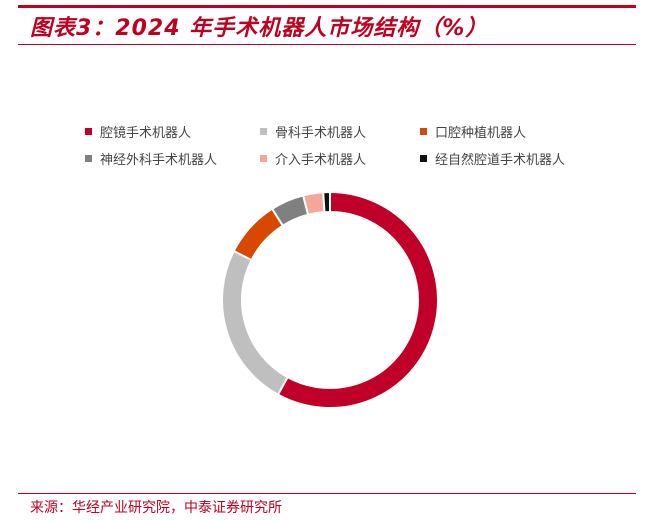 The image size is (650, 521). I want to click on legend-item: 骨科手术机器人, so click(313, 131).